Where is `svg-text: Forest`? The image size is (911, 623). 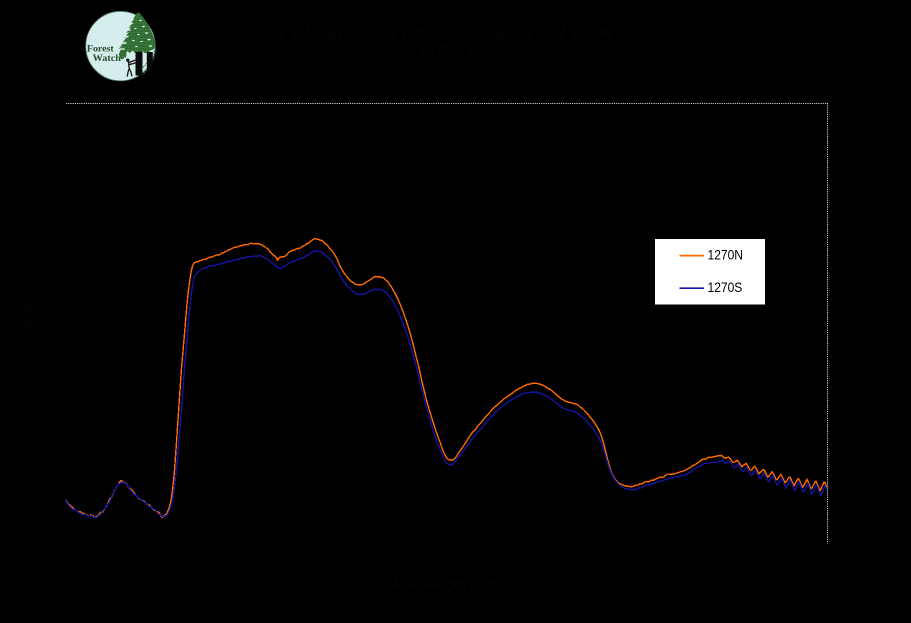 svg-text: Forest is located at coordinates (101, 49).